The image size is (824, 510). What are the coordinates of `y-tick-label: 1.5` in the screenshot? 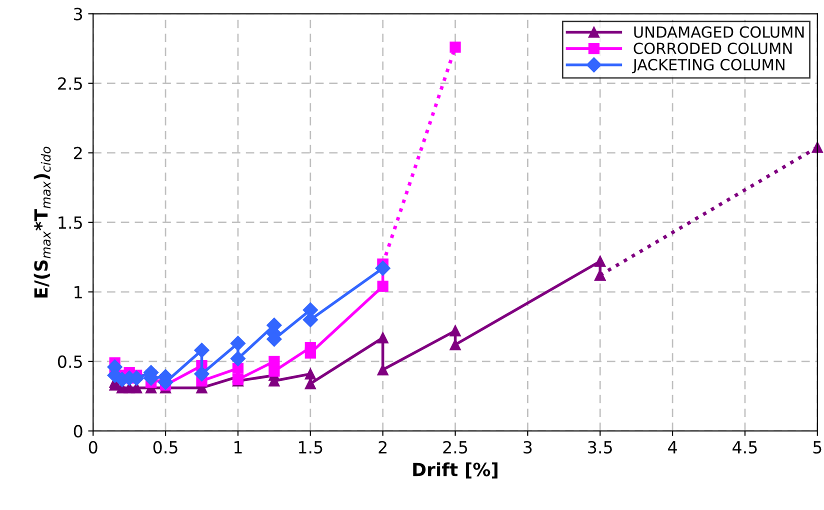 It's located at (70, 222).